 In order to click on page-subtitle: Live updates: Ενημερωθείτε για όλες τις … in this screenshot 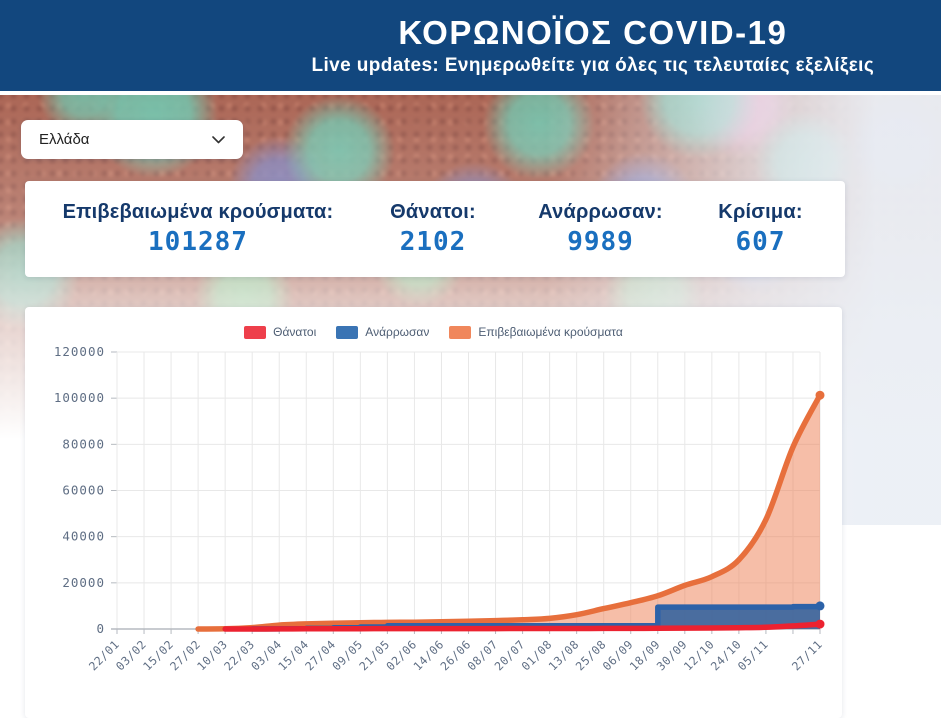, I will do `click(593, 66)`.